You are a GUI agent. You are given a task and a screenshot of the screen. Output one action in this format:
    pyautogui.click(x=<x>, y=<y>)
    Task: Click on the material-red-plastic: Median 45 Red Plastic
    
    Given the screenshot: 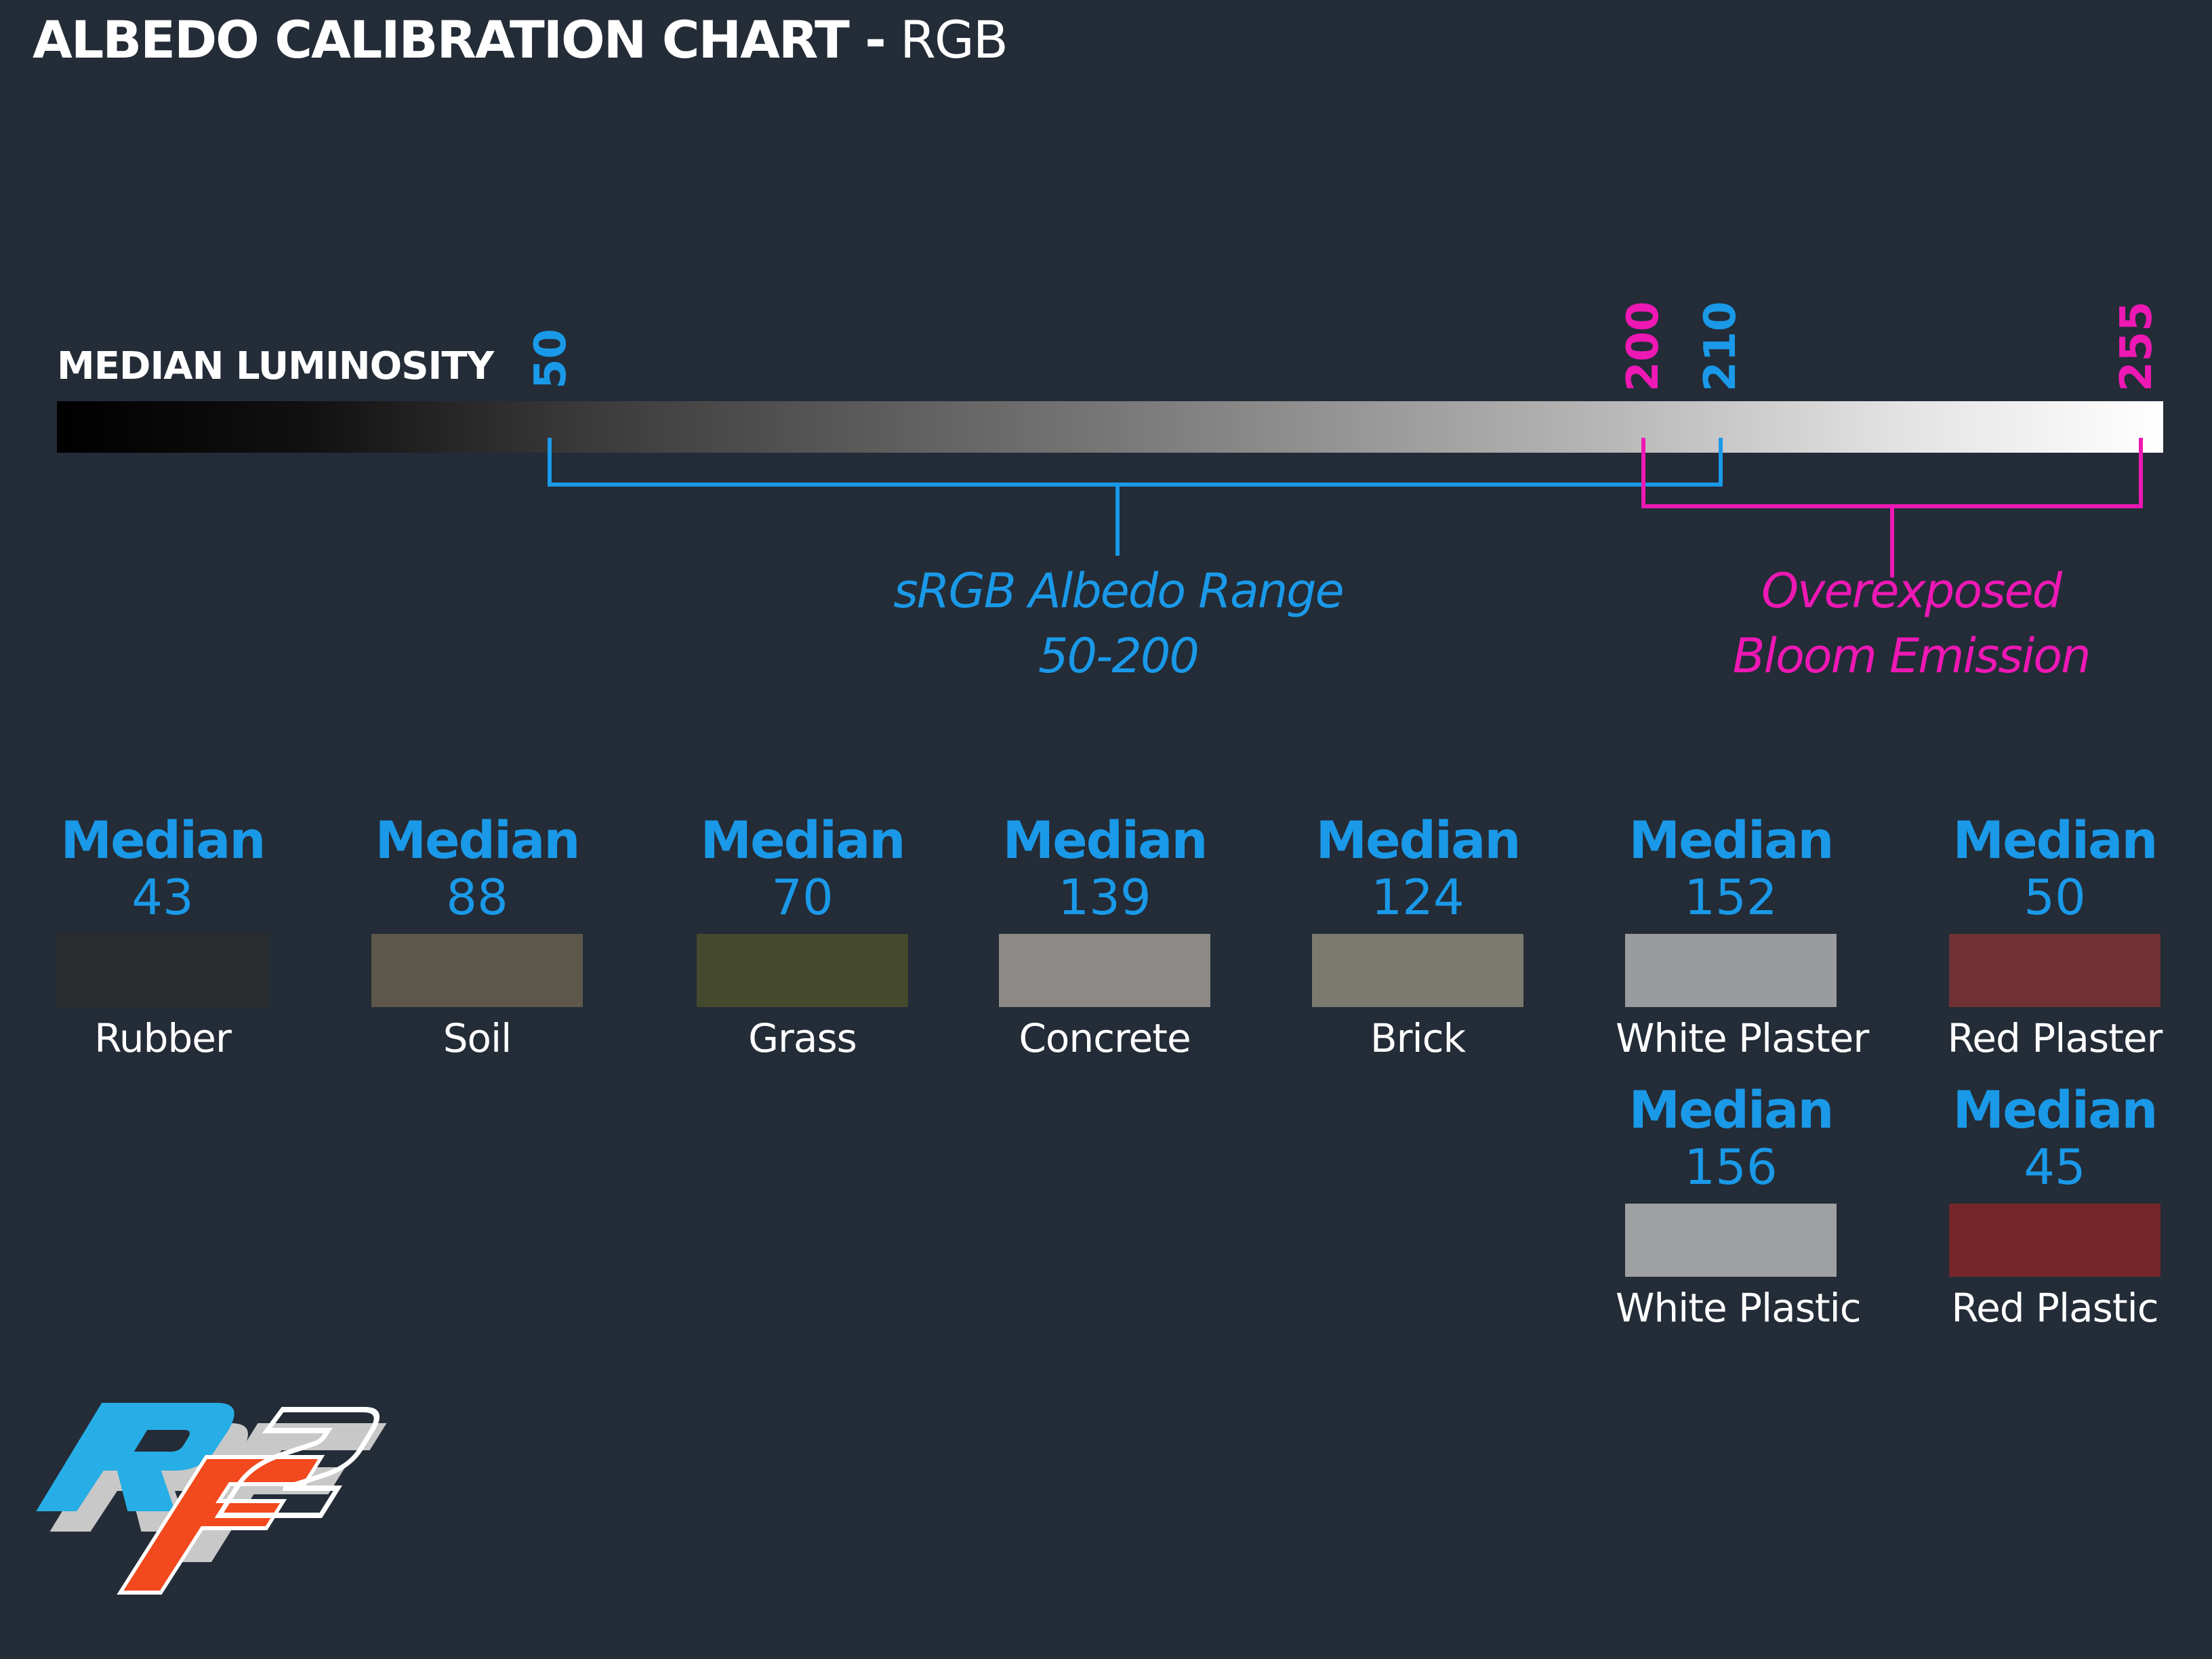 What is the action you would take?
    pyautogui.click(x=2055, y=1209)
    